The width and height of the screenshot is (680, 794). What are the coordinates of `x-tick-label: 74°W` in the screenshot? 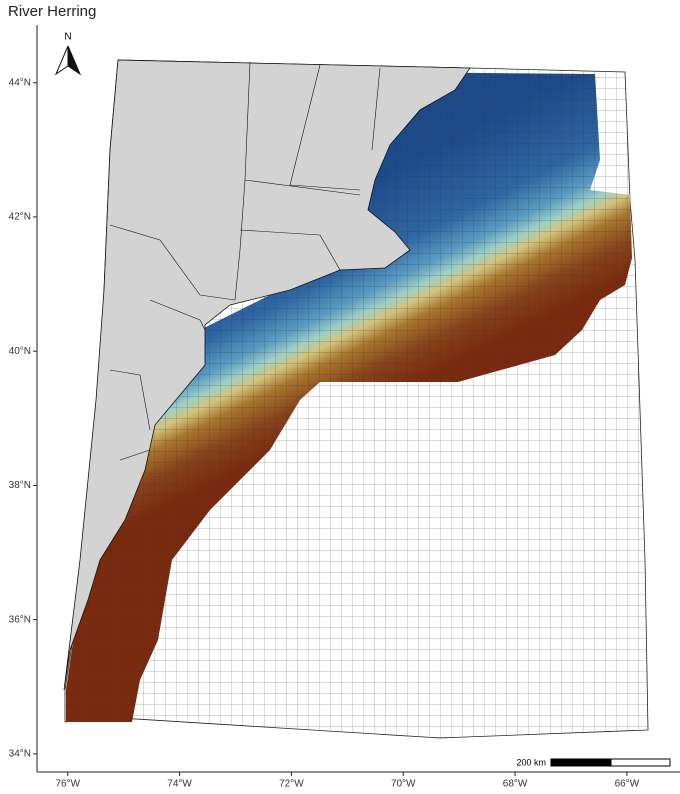 It's located at (179, 784).